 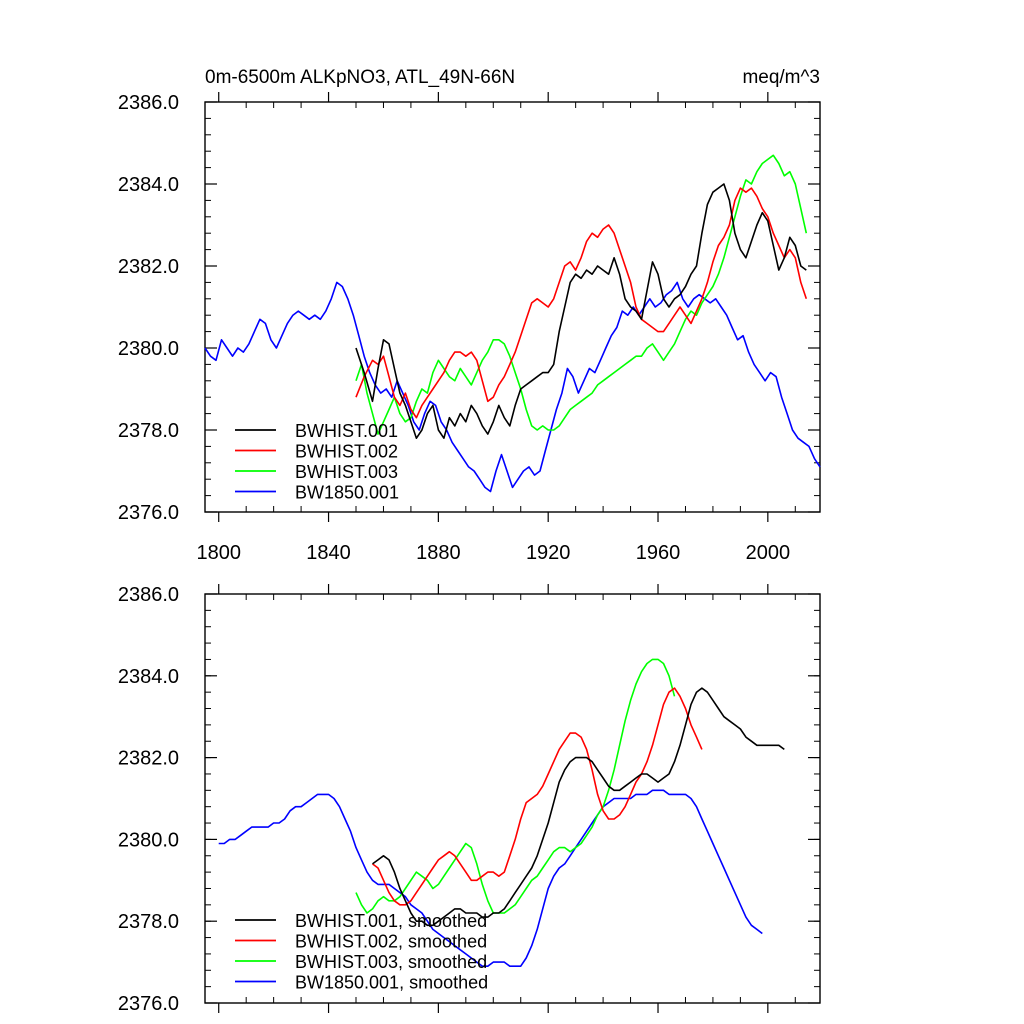 What do you see at coordinates (391, 962) in the screenshot?
I see `legend-label: BWHIST.003, smoothed` at bounding box center [391, 962].